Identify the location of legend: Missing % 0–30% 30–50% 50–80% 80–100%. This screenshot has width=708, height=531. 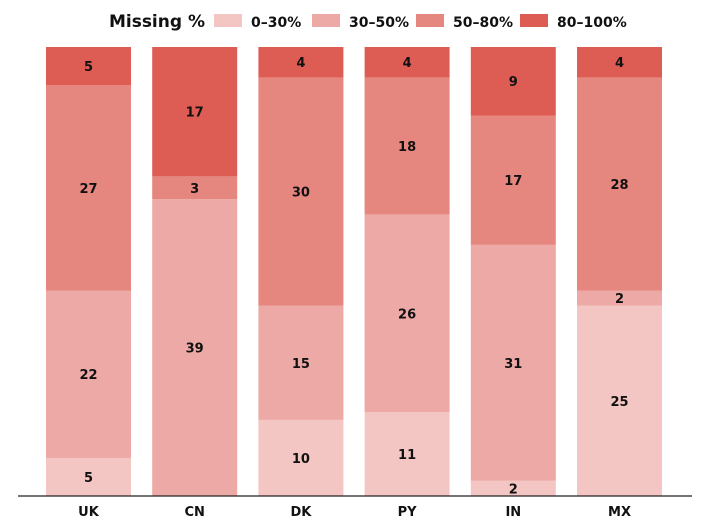
(368, 22).